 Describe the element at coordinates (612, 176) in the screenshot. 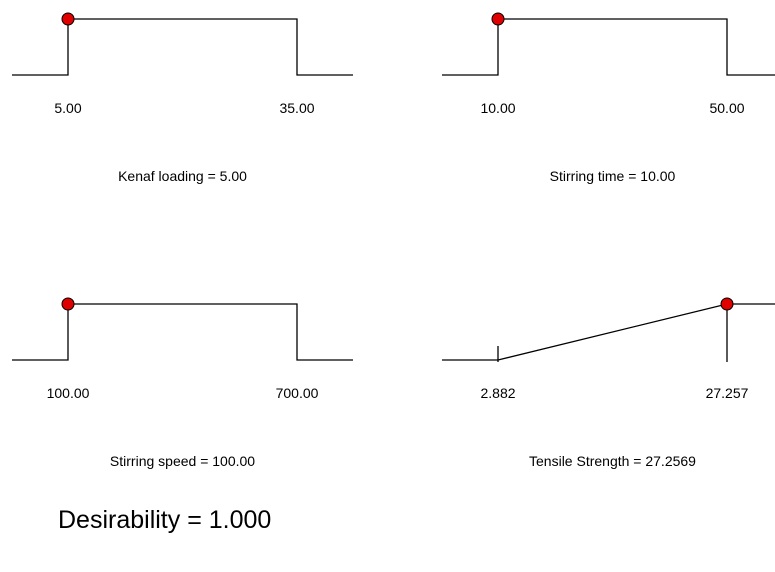

I see `caption: Stirring time = 10.00` at that location.